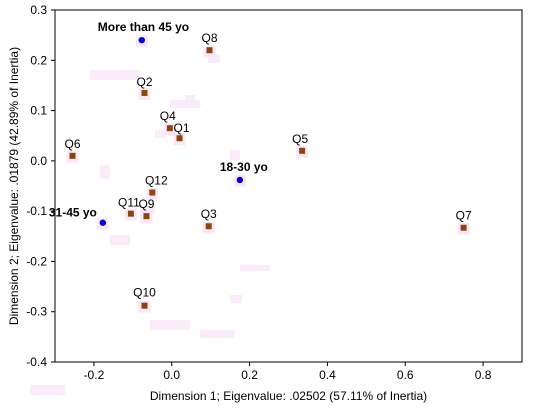 Image resolution: width=550 pixels, height=408 pixels. What do you see at coordinates (36, 261) in the screenshot?
I see `y-tick-label: -0.2` at bounding box center [36, 261].